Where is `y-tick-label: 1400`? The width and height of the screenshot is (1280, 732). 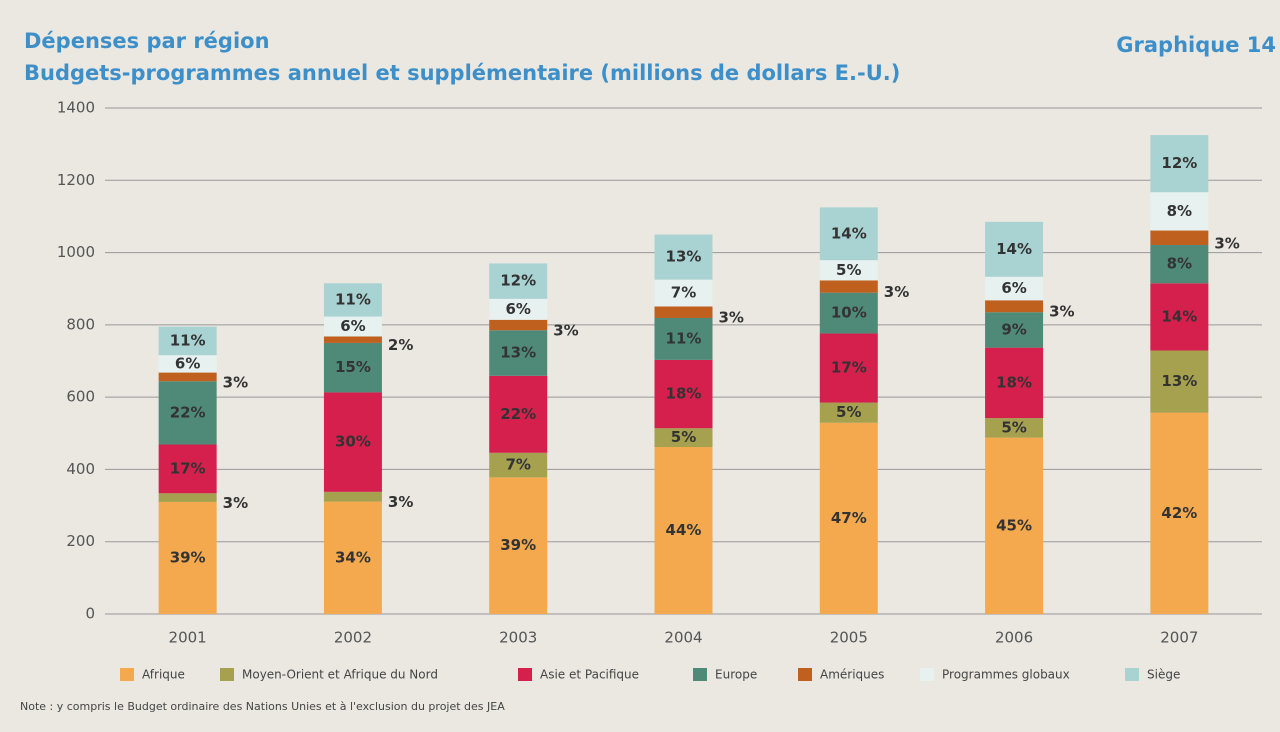 y-tick-label: 1400 is located at coordinates (76, 108).